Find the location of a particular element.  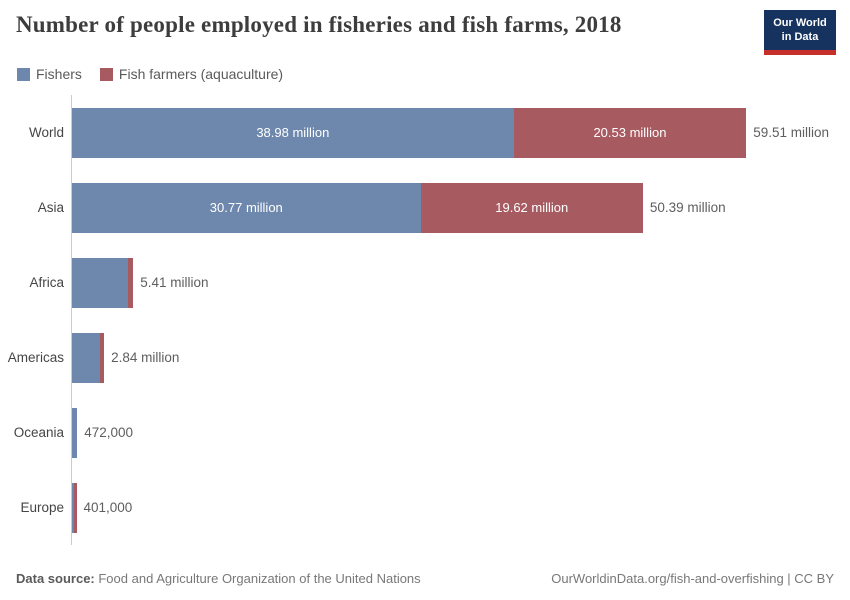

bar-total-label: 50.39 million is located at coordinates (687, 207).